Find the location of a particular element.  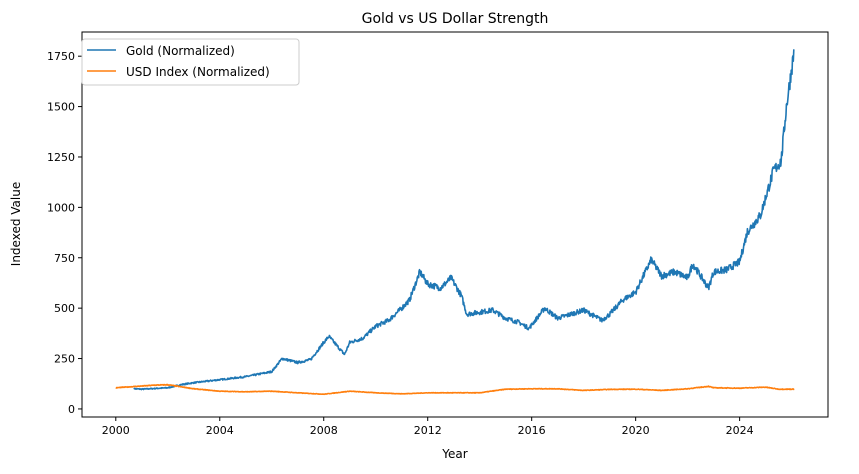

y-tick-label: 250 is located at coordinates (64, 359).